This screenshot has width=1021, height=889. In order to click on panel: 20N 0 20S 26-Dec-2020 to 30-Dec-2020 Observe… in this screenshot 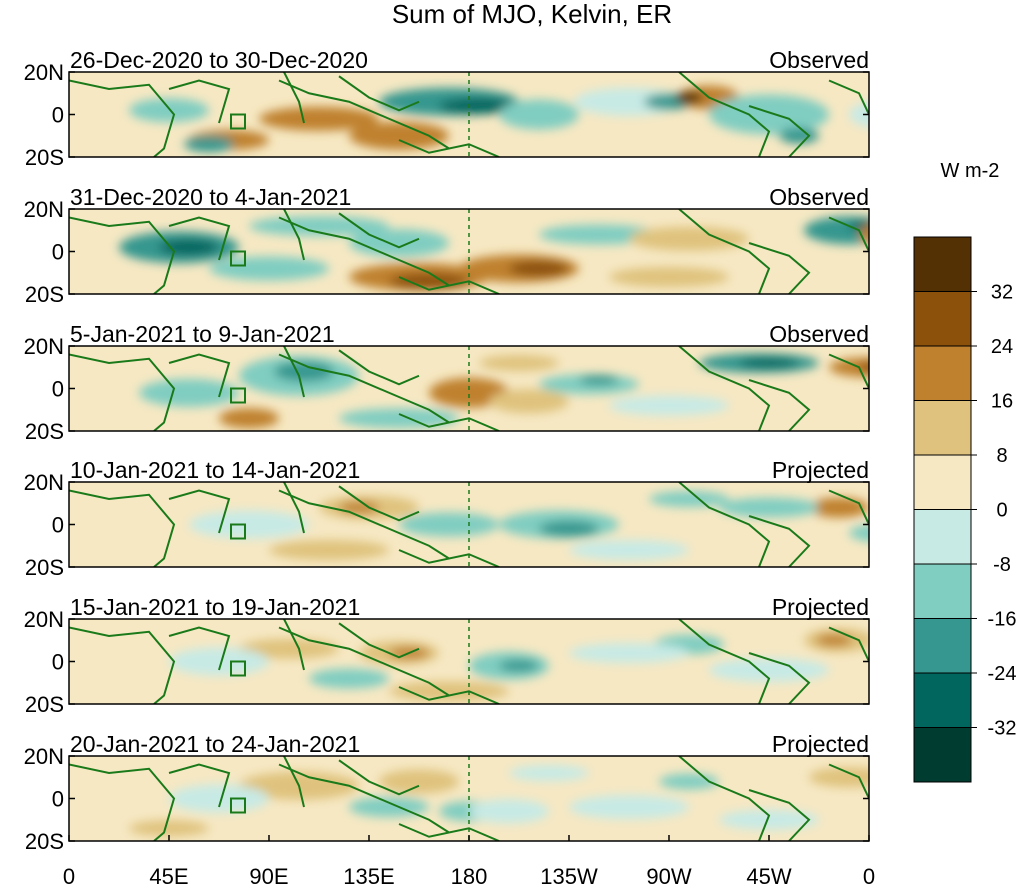, I will do `click(447, 108)`.